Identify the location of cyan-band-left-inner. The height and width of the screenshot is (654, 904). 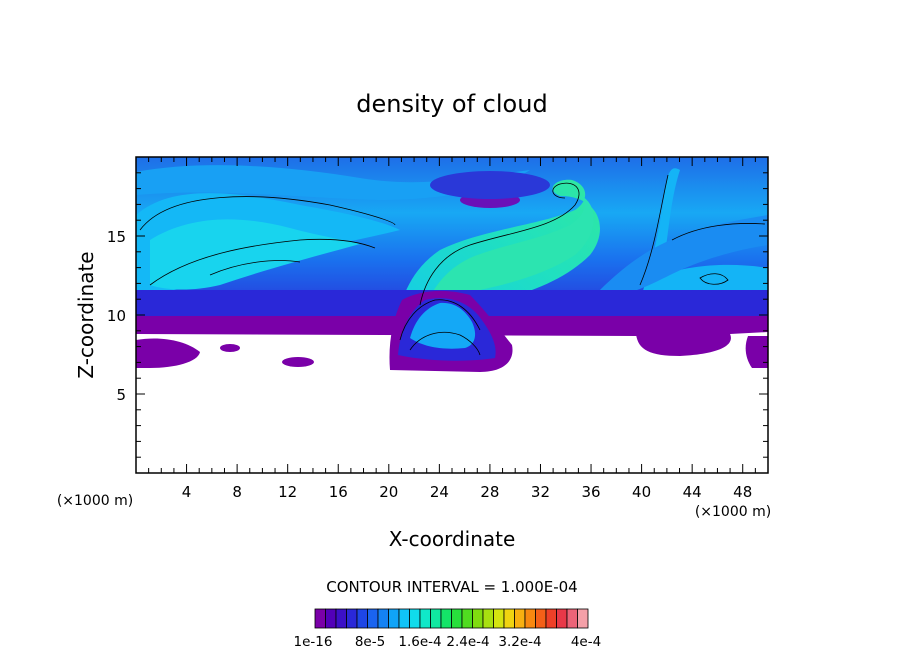
(255, 254).